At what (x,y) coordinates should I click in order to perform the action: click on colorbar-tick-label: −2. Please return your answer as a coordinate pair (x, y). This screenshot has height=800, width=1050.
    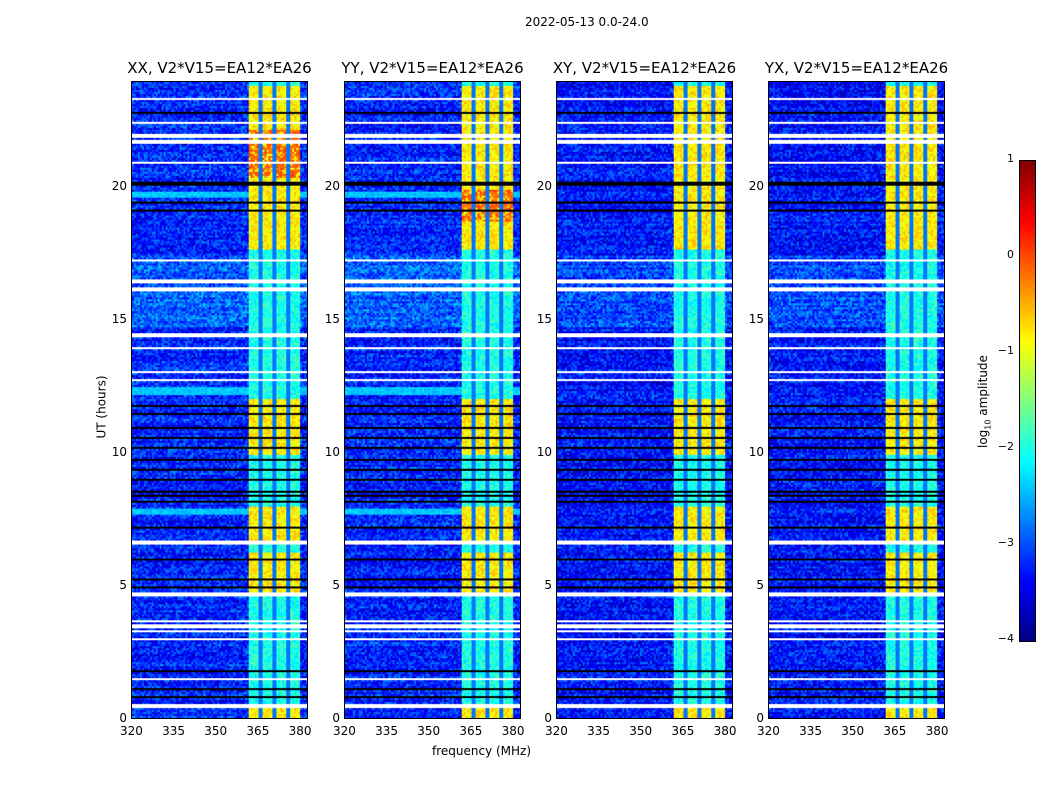
    Looking at the image, I should click on (1005, 446).